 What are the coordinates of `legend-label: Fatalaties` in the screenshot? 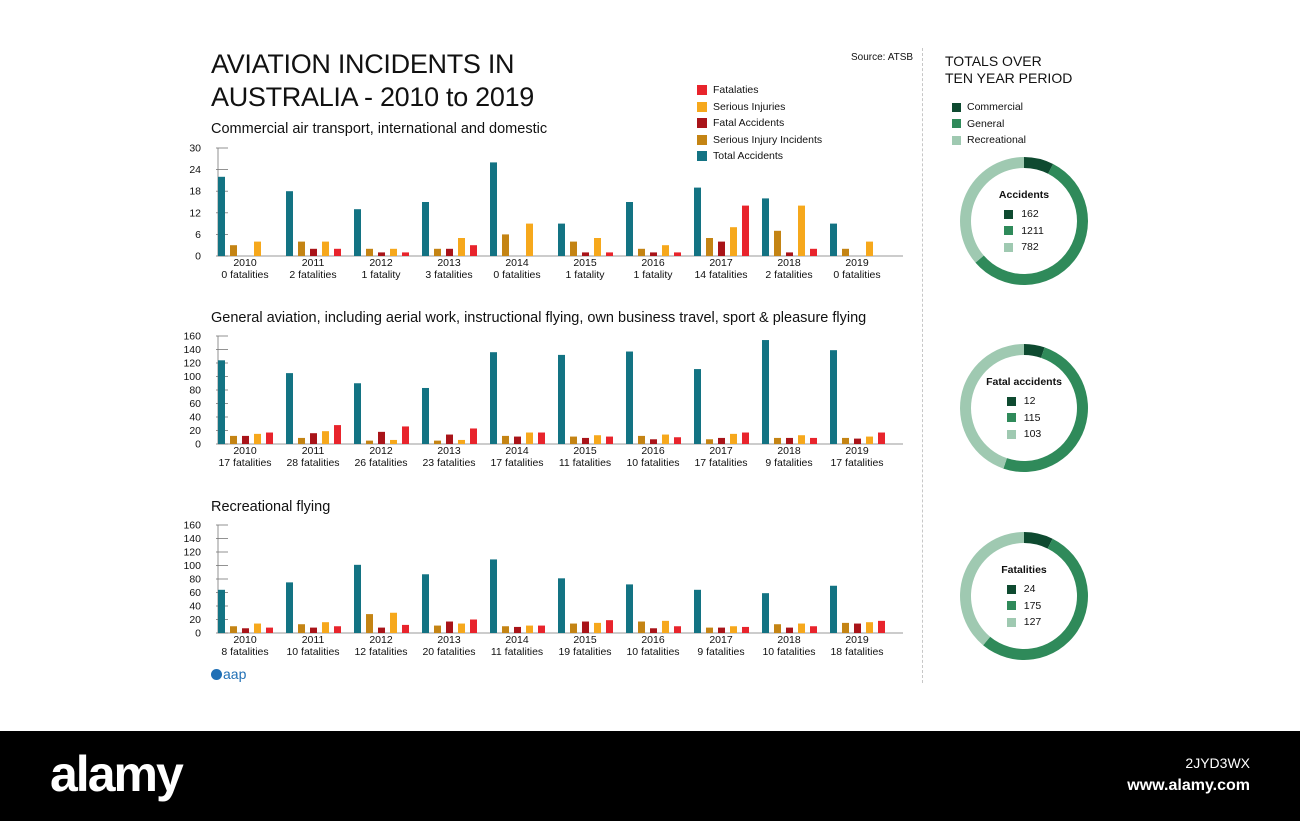 It's located at (736, 90).